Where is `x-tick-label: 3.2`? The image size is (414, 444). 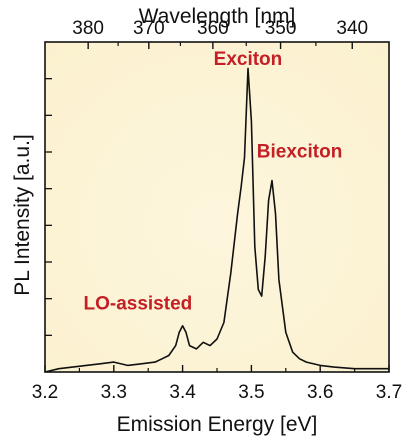 x-tick-label: 3.2 is located at coordinates (45, 392).